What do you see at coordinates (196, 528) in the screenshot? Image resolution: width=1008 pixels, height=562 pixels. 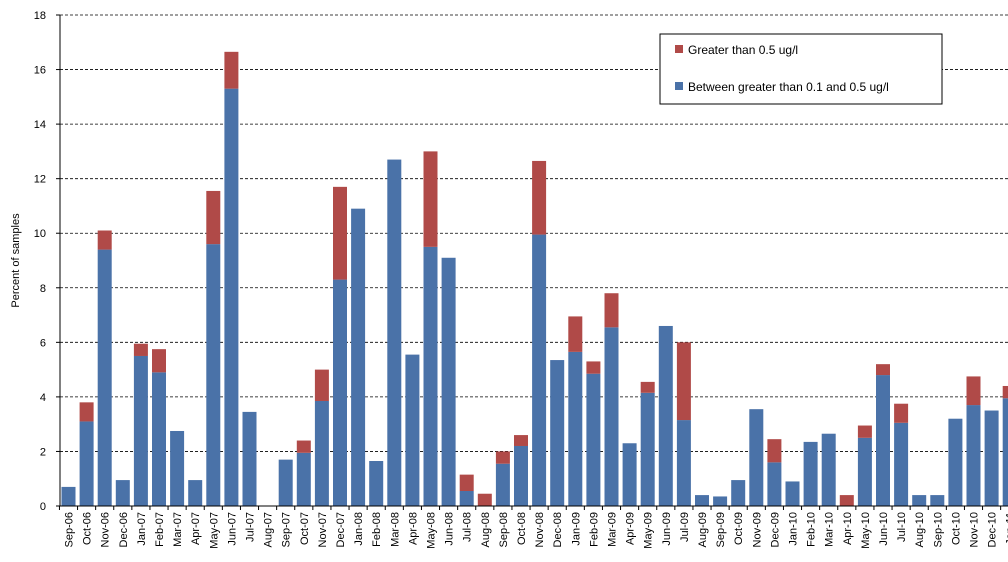 I see `x-tick-label: Apr-07` at bounding box center [196, 528].